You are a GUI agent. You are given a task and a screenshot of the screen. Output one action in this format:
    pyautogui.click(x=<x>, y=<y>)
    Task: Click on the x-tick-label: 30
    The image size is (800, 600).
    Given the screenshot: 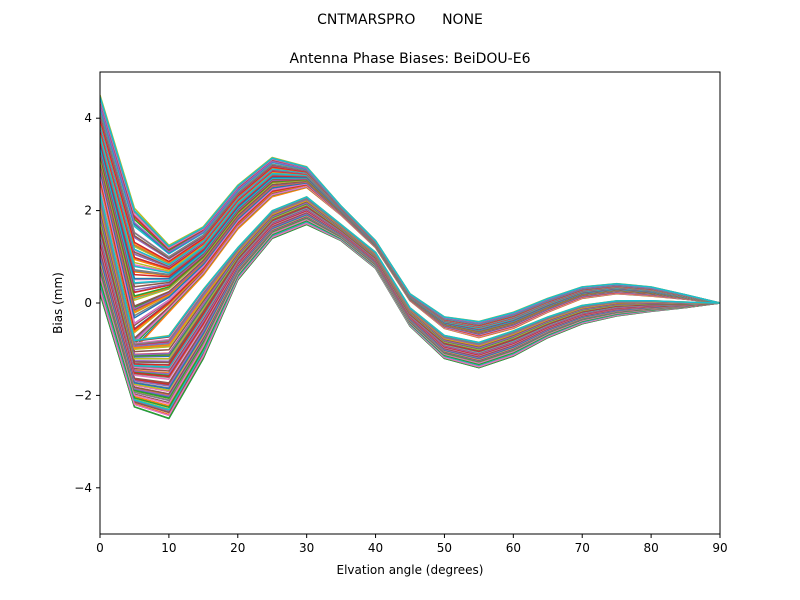 What is the action you would take?
    pyautogui.click(x=306, y=548)
    